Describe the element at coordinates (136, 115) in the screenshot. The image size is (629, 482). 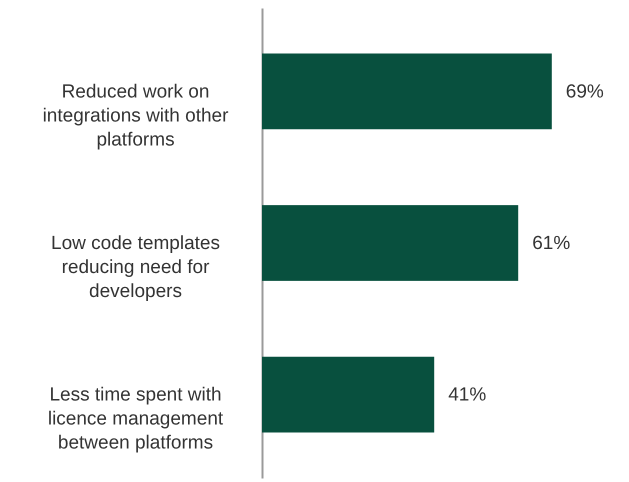
I see `y-tick-label: Reduced work on integrations with other platforms` at that location.